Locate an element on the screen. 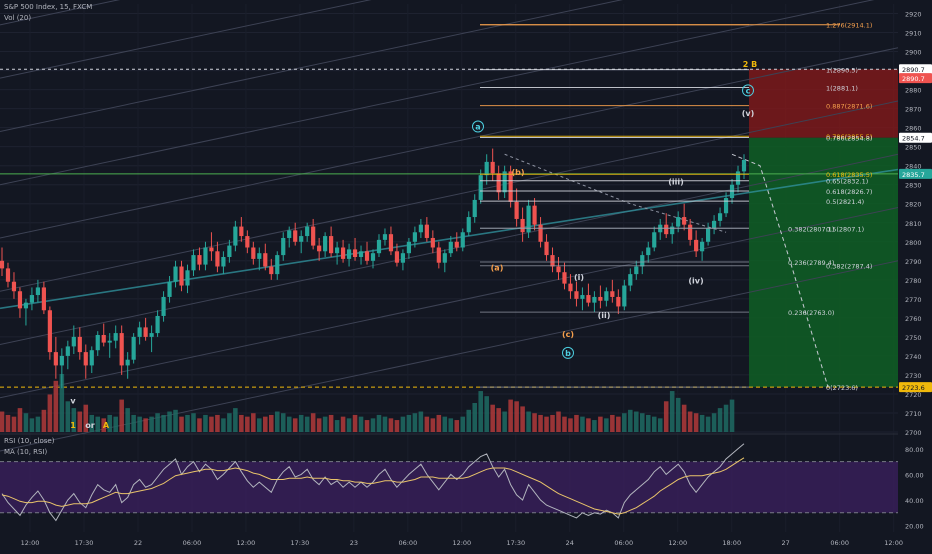 The image size is (932, 554). time-tick-label: 06:00 is located at coordinates (839, 543).